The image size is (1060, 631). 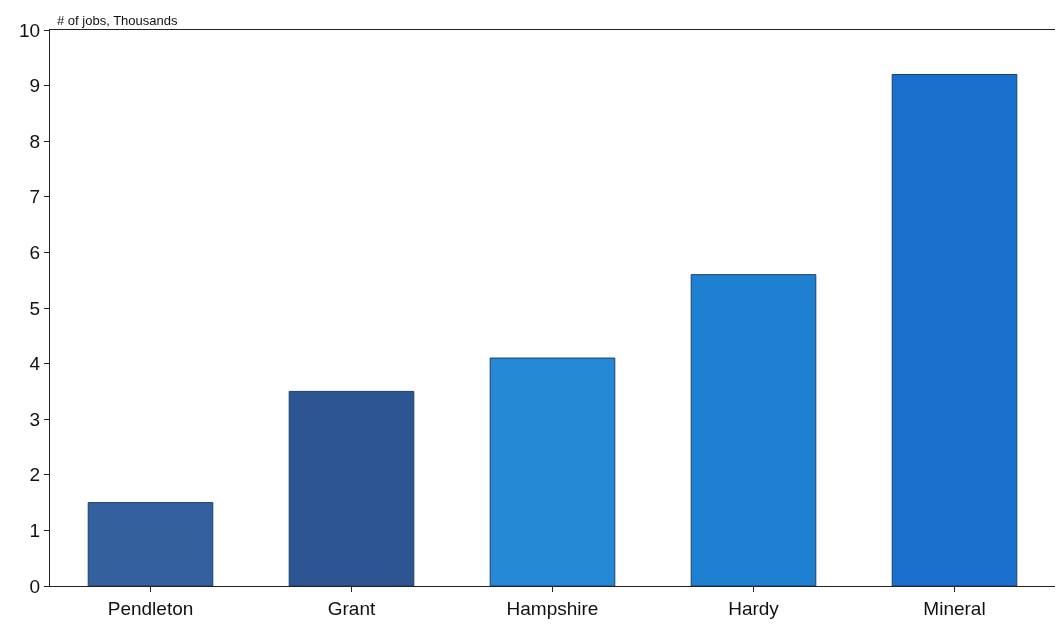 What do you see at coordinates (35, 419) in the screenshot?
I see `y-tick-label: 3` at bounding box center [35, 419].